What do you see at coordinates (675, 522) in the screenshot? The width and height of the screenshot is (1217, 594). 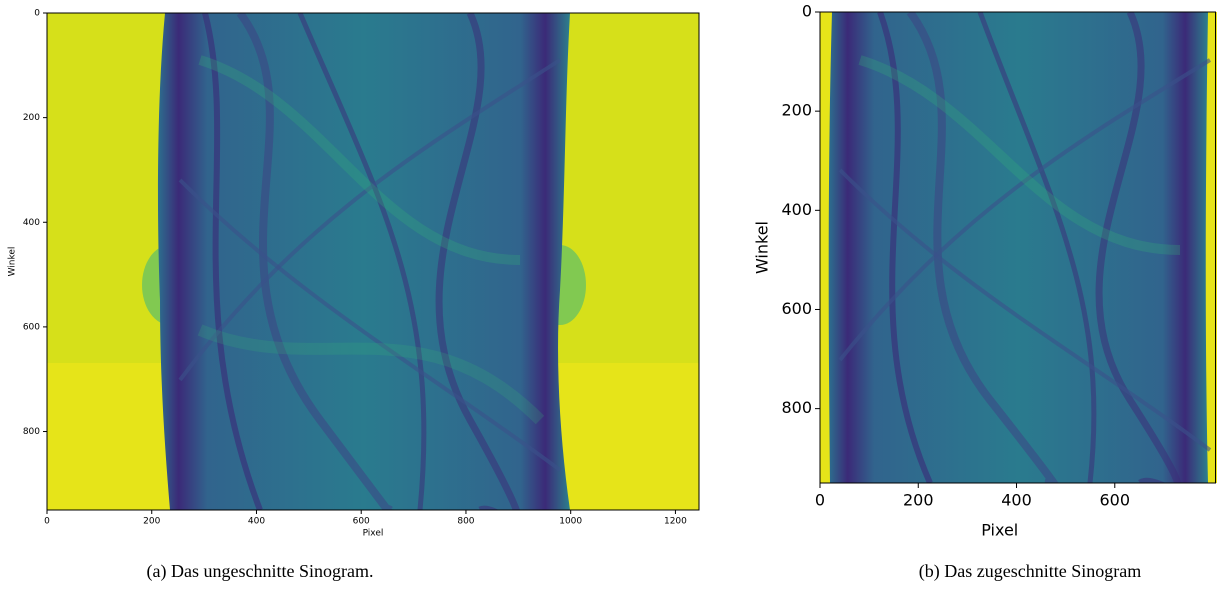 I see `x-tick-label: 1200` at bounding box center [675, 522].